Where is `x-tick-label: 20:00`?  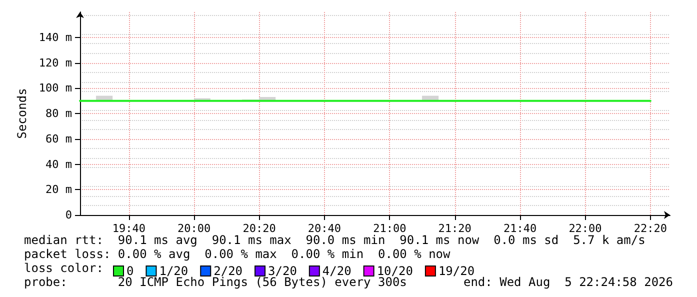
x-tick-label: 20:00 is located at coordinates (194, 228).